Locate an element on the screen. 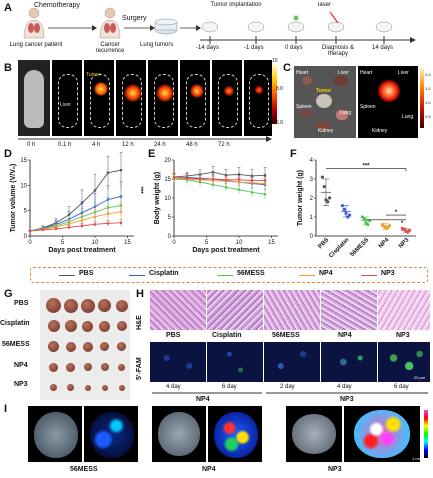  column-label: NP3 is located at coordinates (403, 335).